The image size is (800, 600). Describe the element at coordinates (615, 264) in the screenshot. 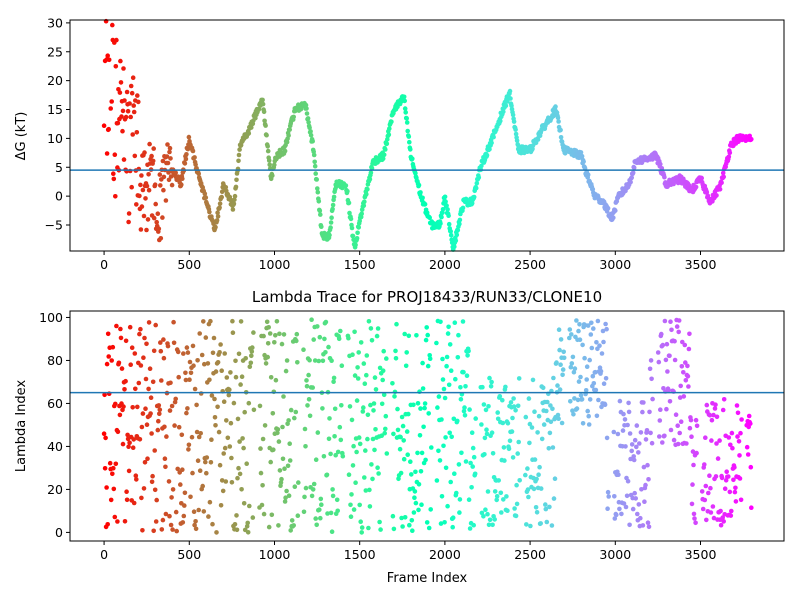

I see `delta-g-x-tick-label: 3000` at that location.